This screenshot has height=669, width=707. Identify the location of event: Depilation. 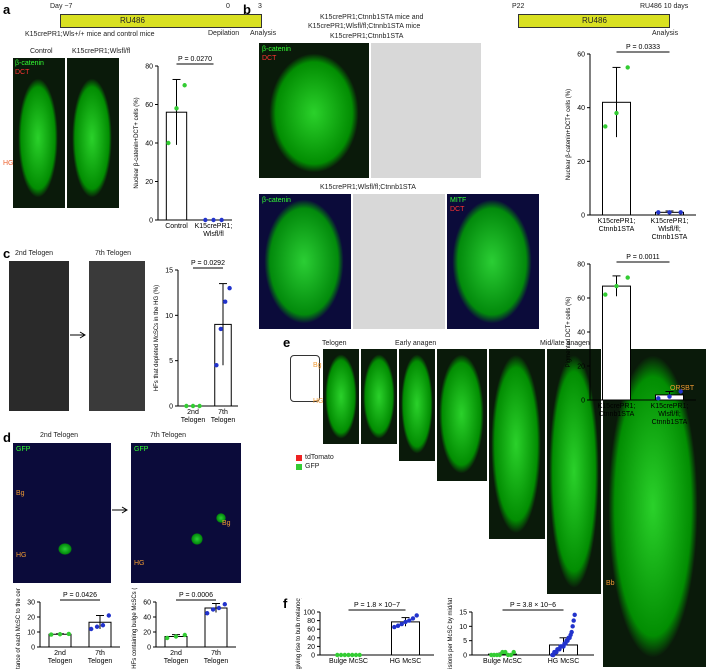
(224, 33).